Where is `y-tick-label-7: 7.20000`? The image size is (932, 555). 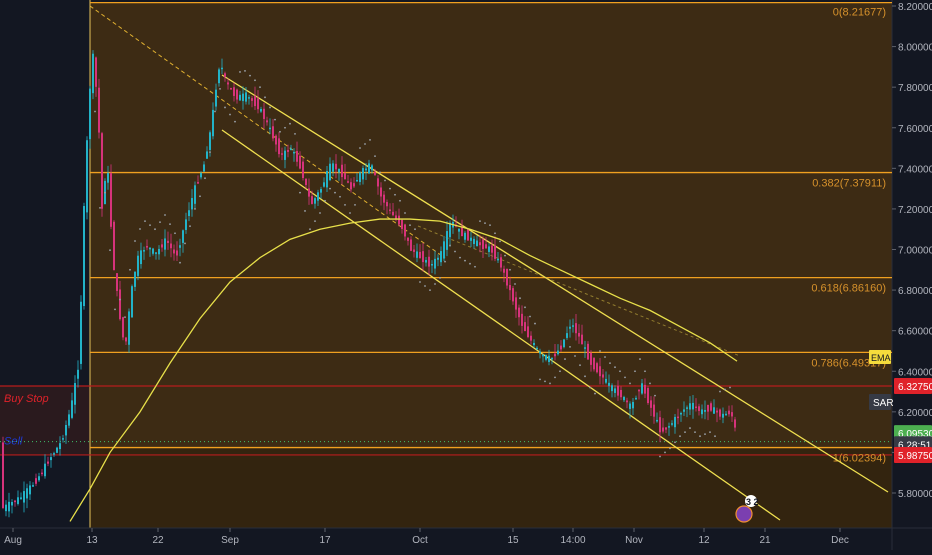
y-tick-label-7: 7.20000 is located at coordinates (915, 210).